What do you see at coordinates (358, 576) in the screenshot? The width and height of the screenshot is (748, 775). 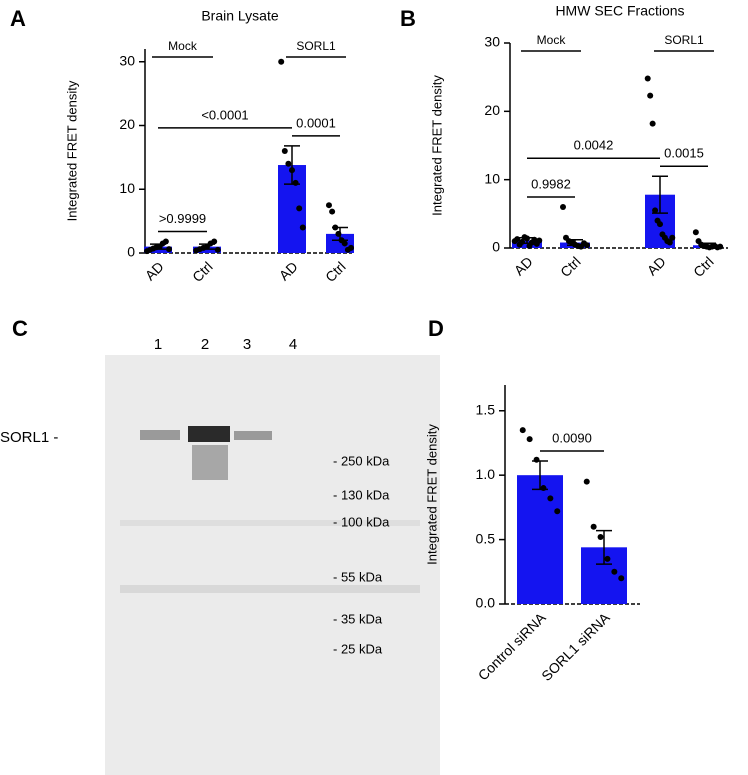 I see `marker-label: - 55 kDa` at bounding box center [358, 576].